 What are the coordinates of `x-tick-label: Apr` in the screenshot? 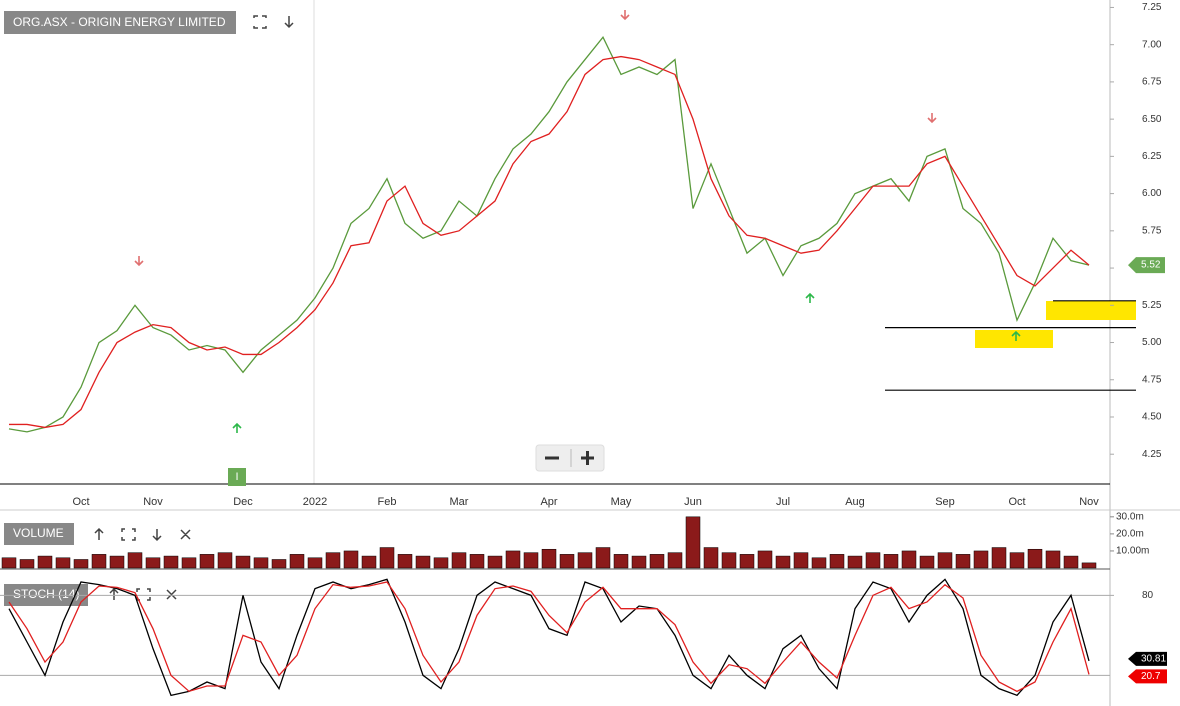 It's located at (548, 502).